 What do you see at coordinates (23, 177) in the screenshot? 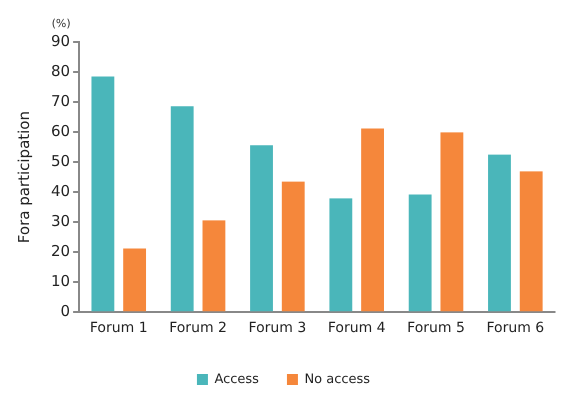
I see `y-axis-title: Fora participation` at bounding box center [23, 177].